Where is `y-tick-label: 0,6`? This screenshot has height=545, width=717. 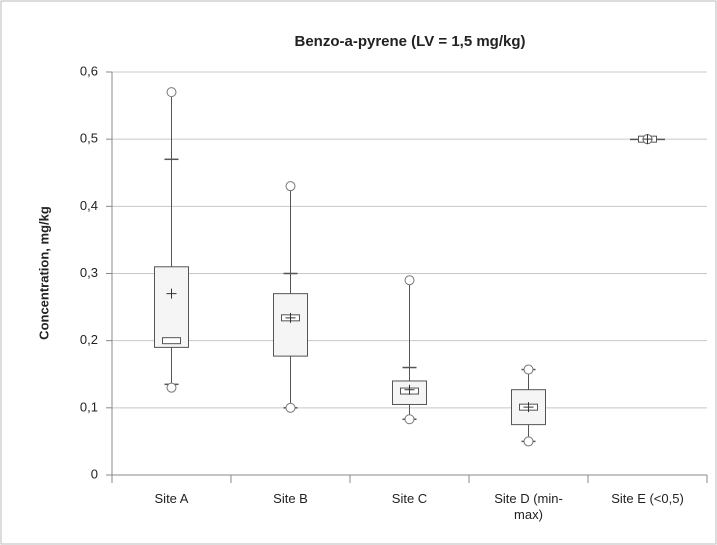 y-tick-label: 0,6 is located at coordinates (89, 70).